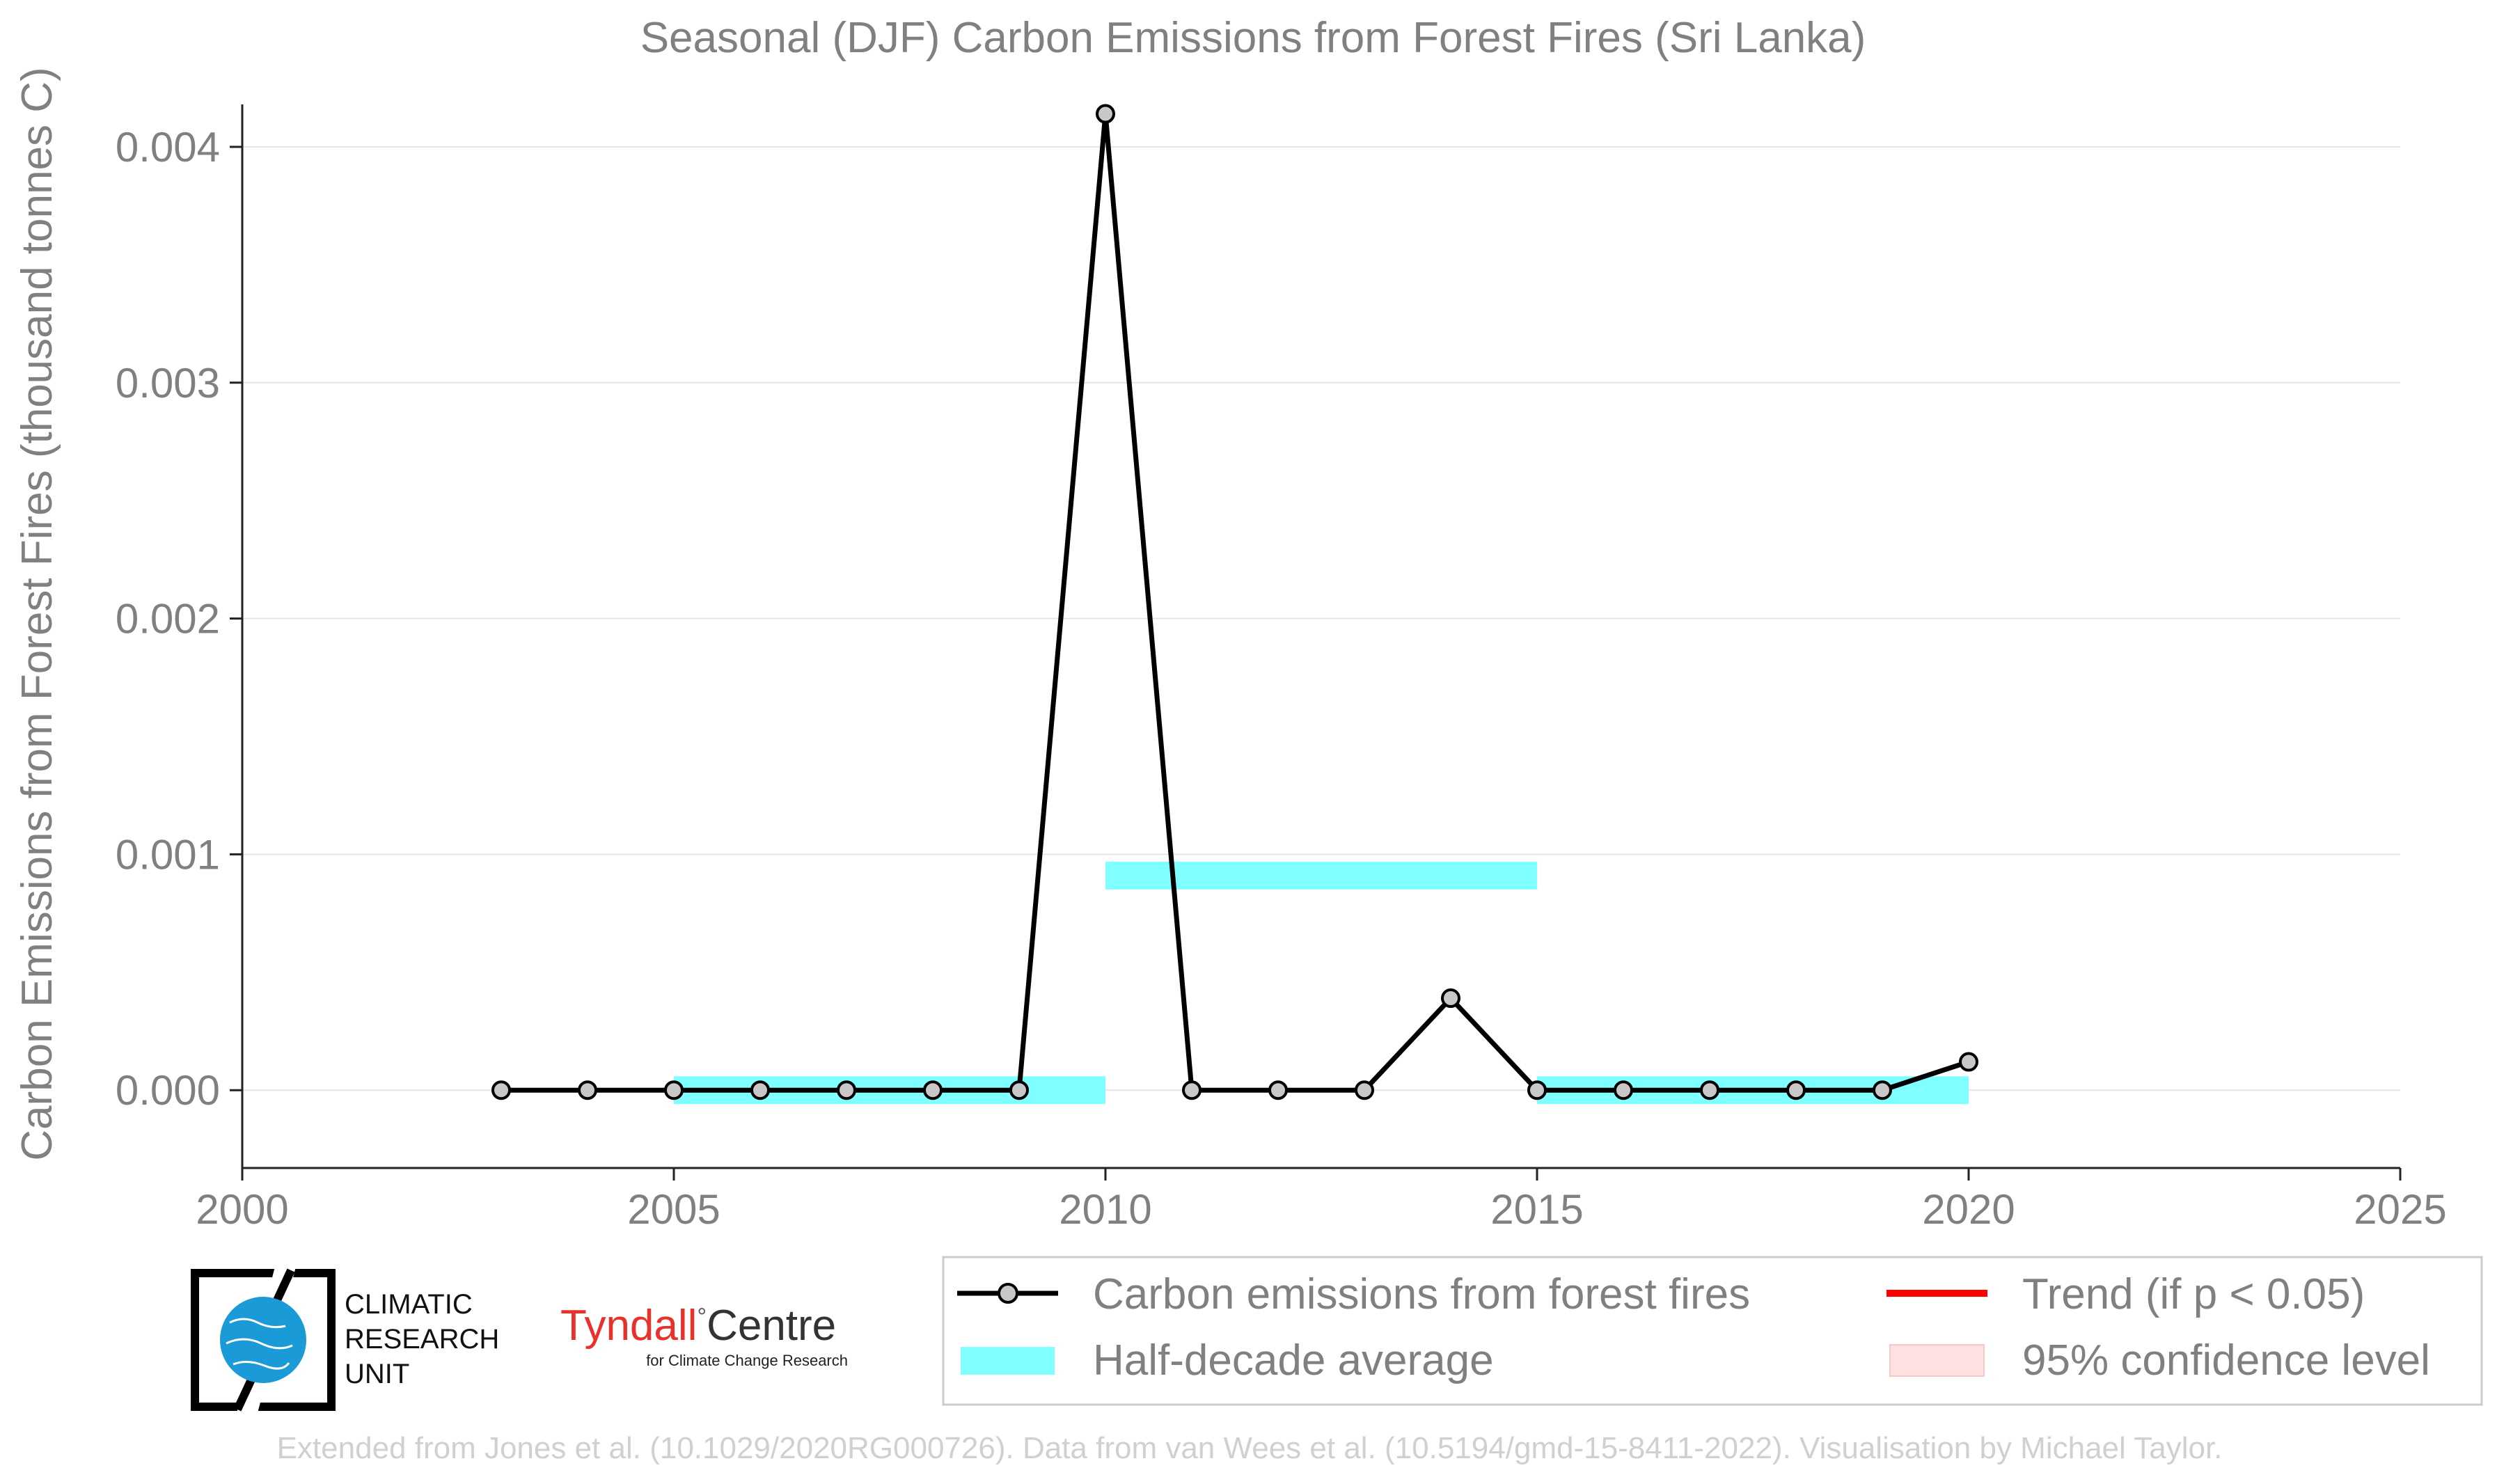  I want to click on y-tick-label-4: 0.004, so click(168, 147).